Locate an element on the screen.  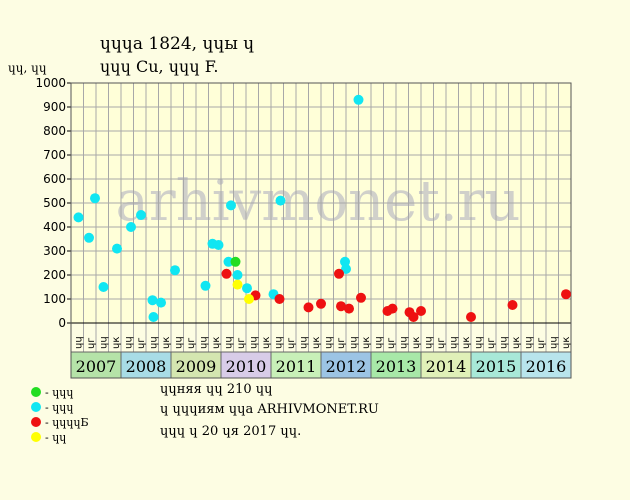
y-tick-label: 500 is located at coordinates (54, 203).